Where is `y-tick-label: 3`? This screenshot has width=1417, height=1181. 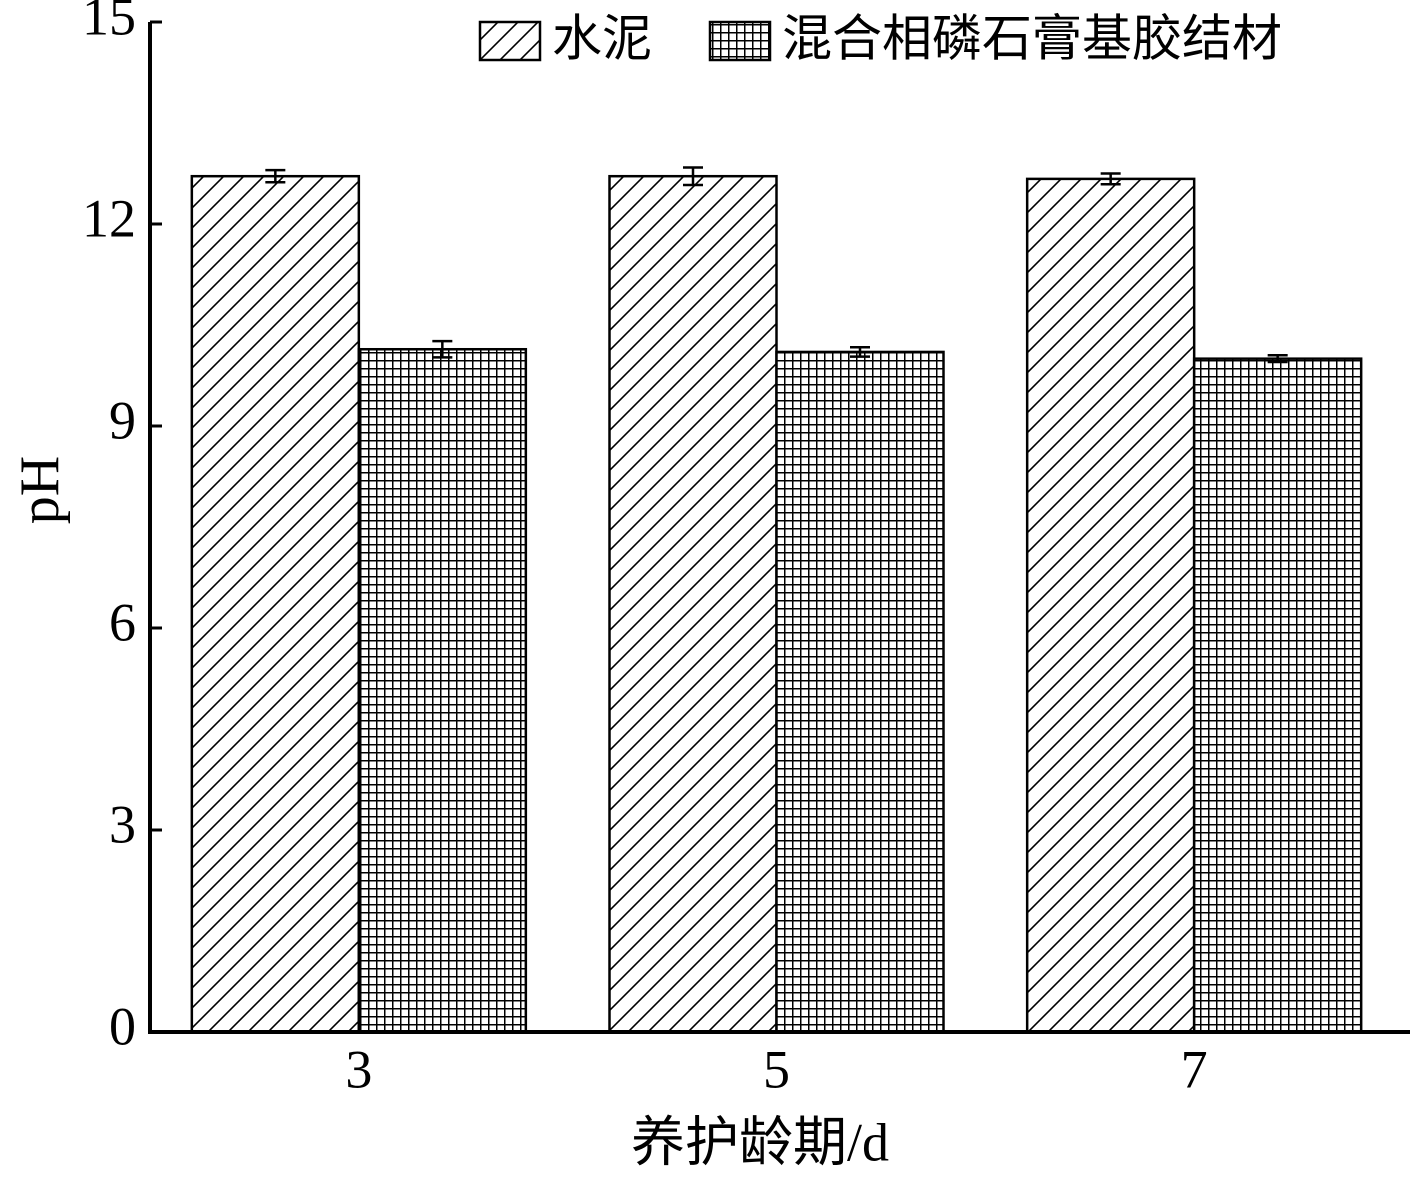
y-tick-label: 3 is located at coordinates (122, 824).